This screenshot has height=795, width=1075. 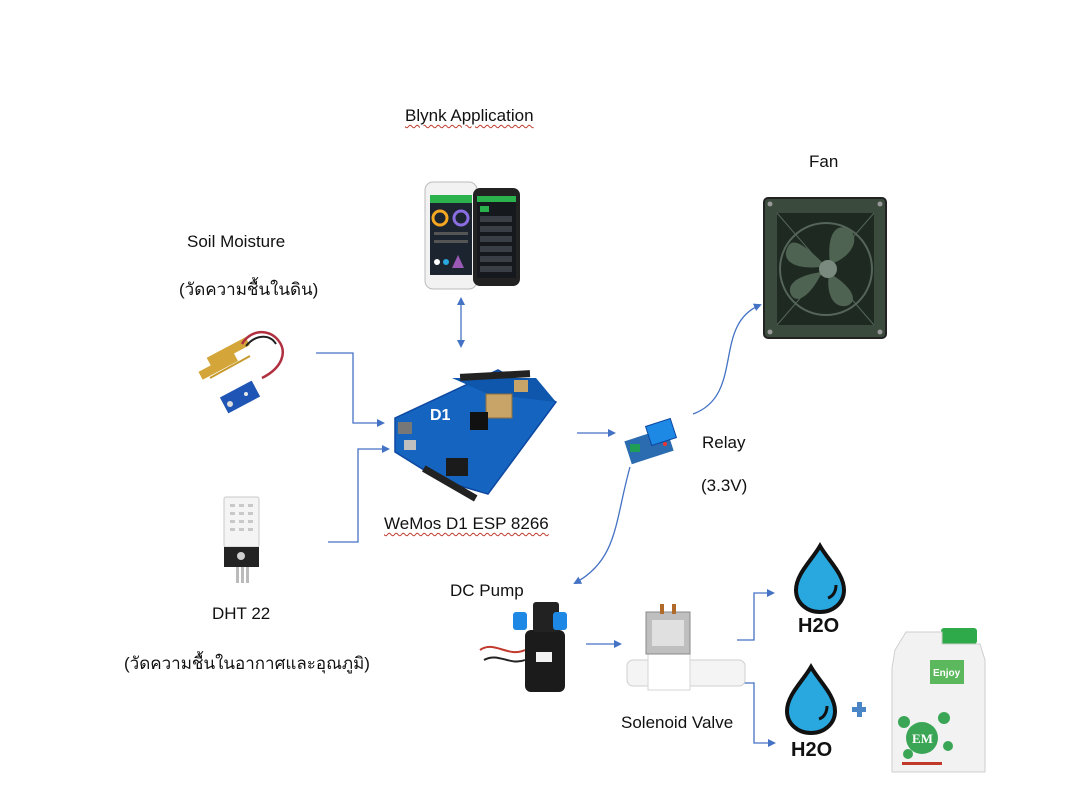 I want to click on solenoid-valve-label: Solenoid Valve, so click(x=677, y=722).